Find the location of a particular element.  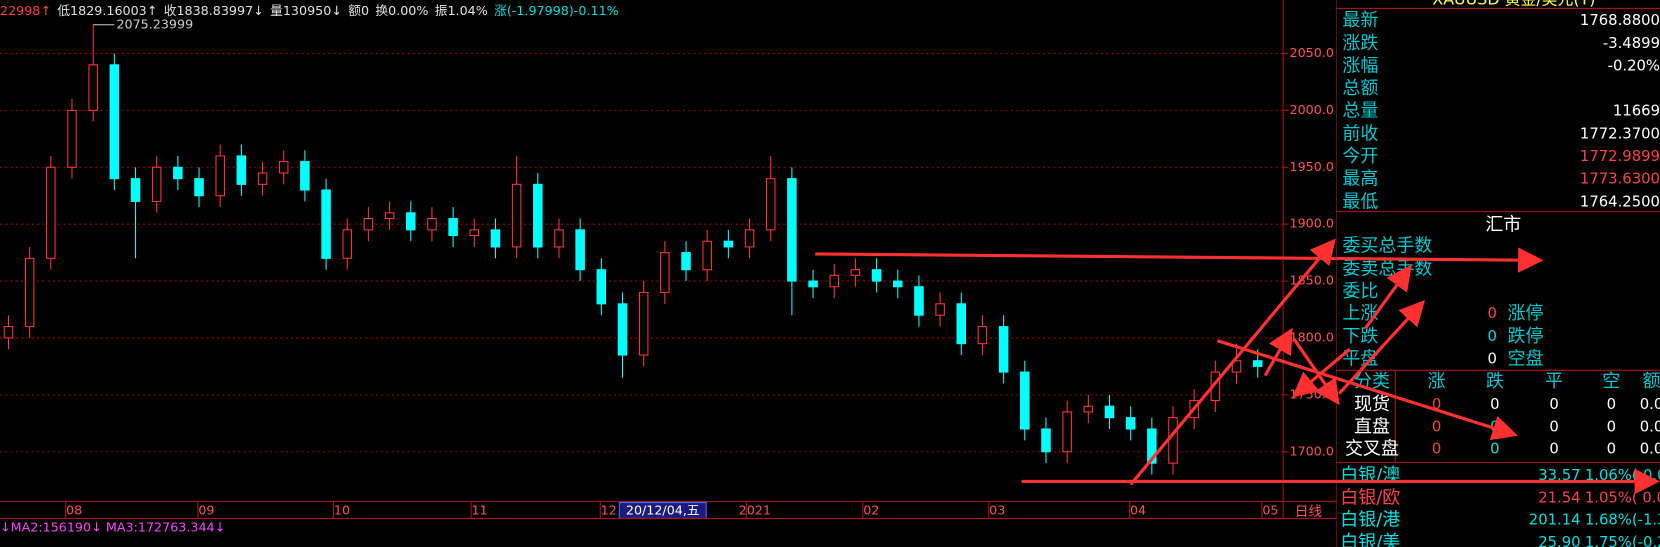

breadth-label2: 空盘 is located at coordinates (1526, 359).